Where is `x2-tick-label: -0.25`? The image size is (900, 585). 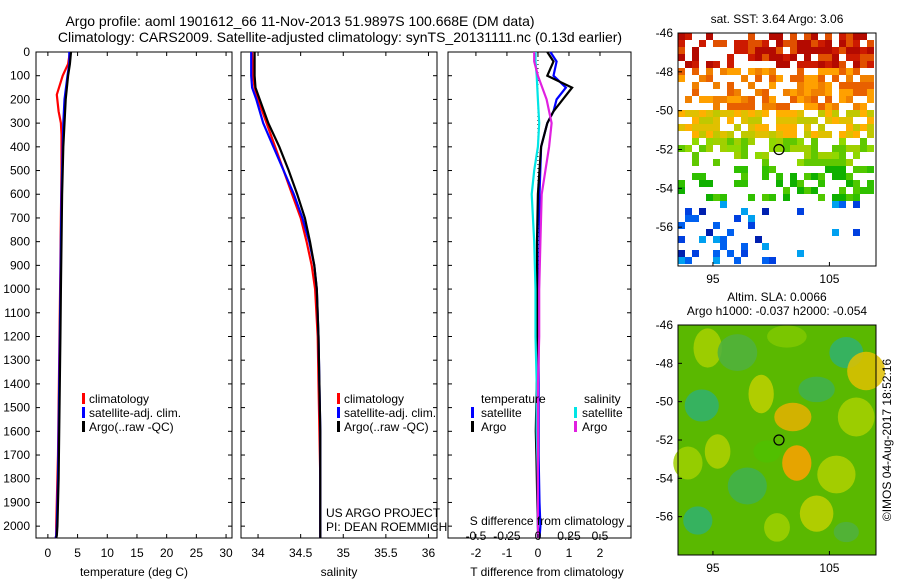 x2-tick-label: -0.25 is located at coordinates (507, 536).